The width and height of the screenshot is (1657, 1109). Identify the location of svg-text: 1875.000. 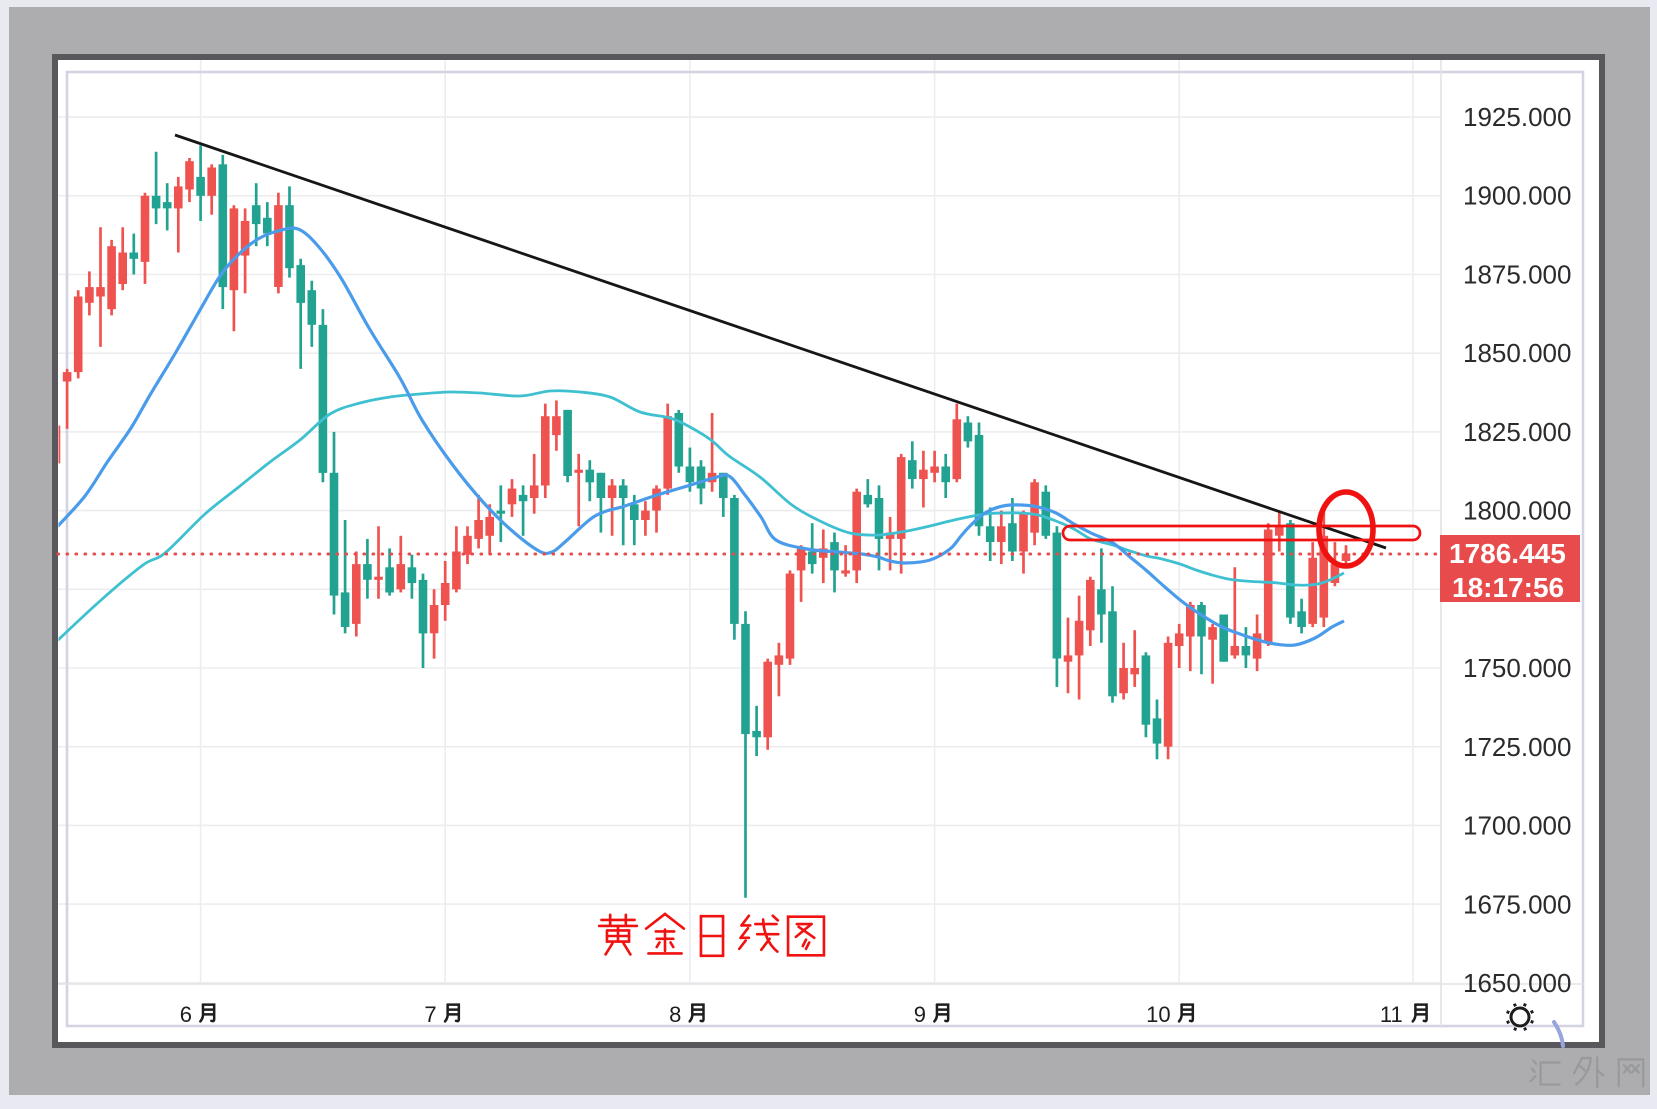
(1517, 274).